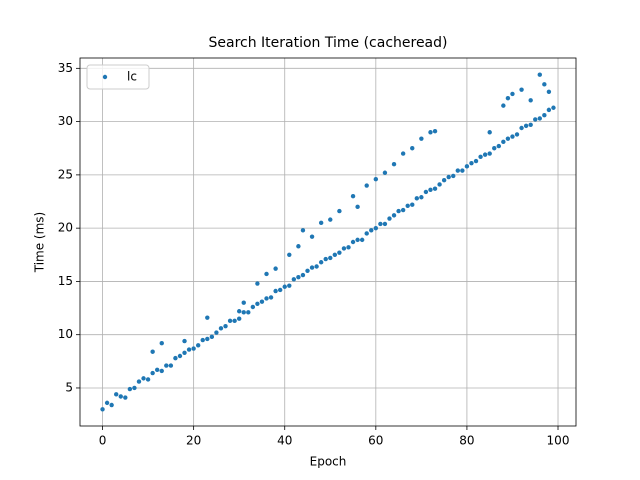  Describe the element at coordinates (193, 441) in the screenshot. I see `x-tick-label: 20` at that location.